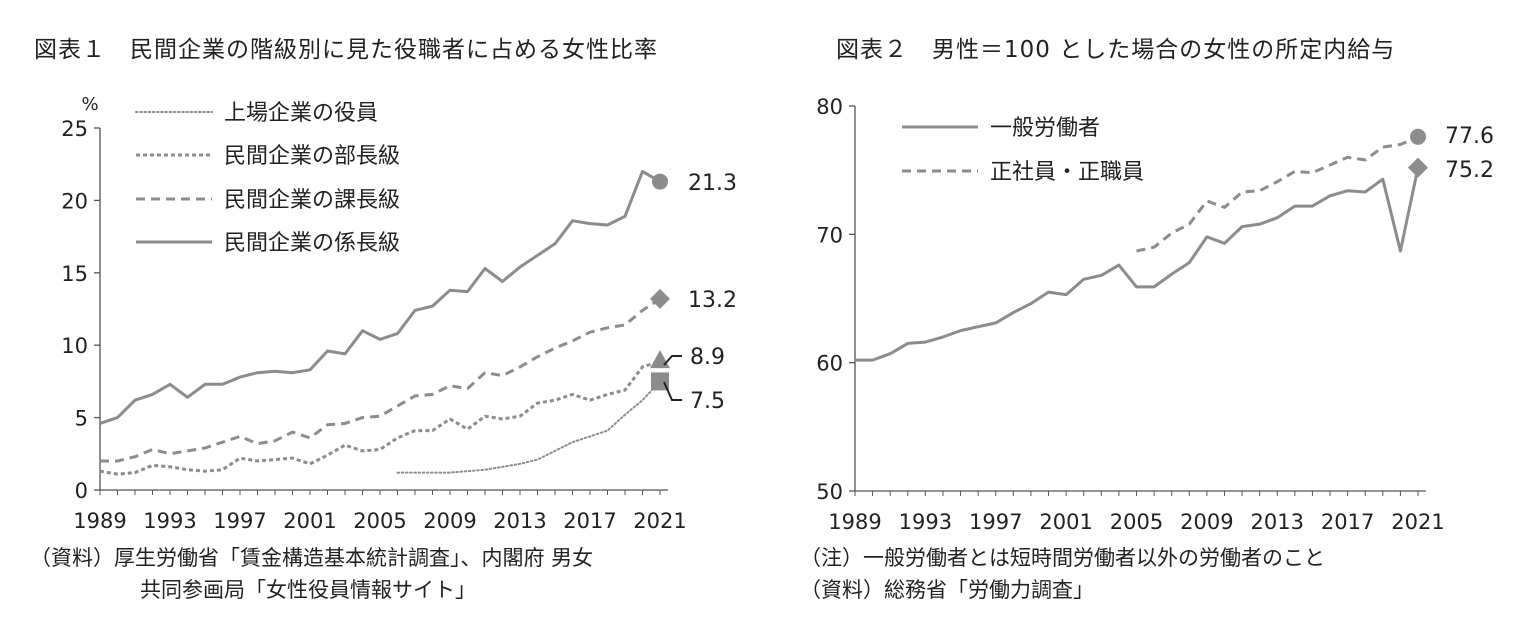 The width and height of the screenshot is (1513, 628). What do you see at coordinates (1045, 128) in the screenshot?
I see `c2-legend-label-0: 一般労働者` at bounding box center [1045, 128].